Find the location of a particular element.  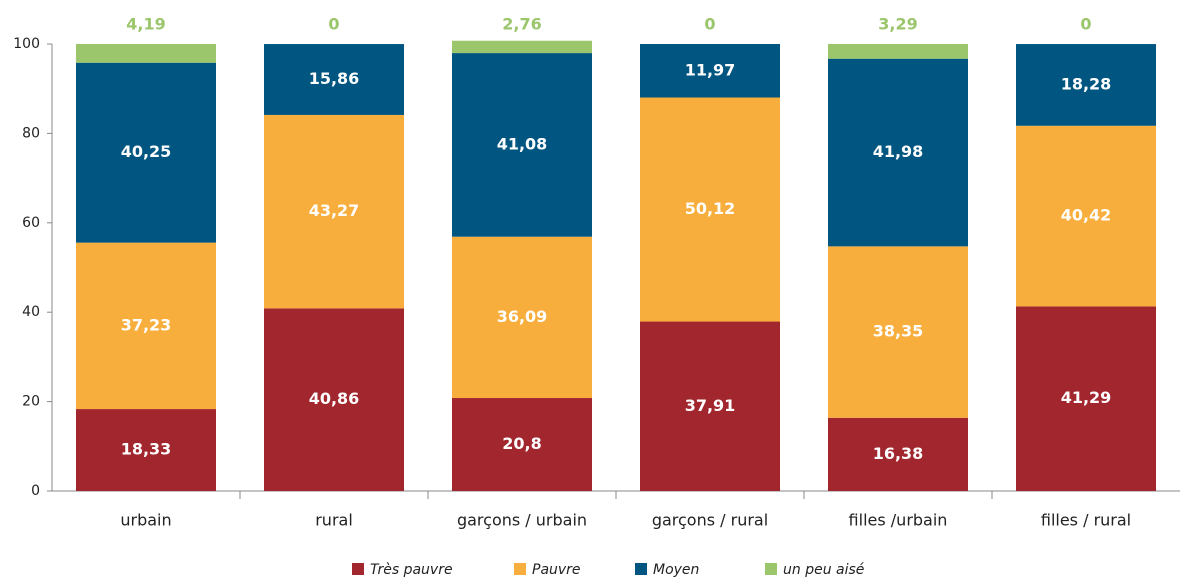

data-label: 40,25 is located at coordinates (146, 151).